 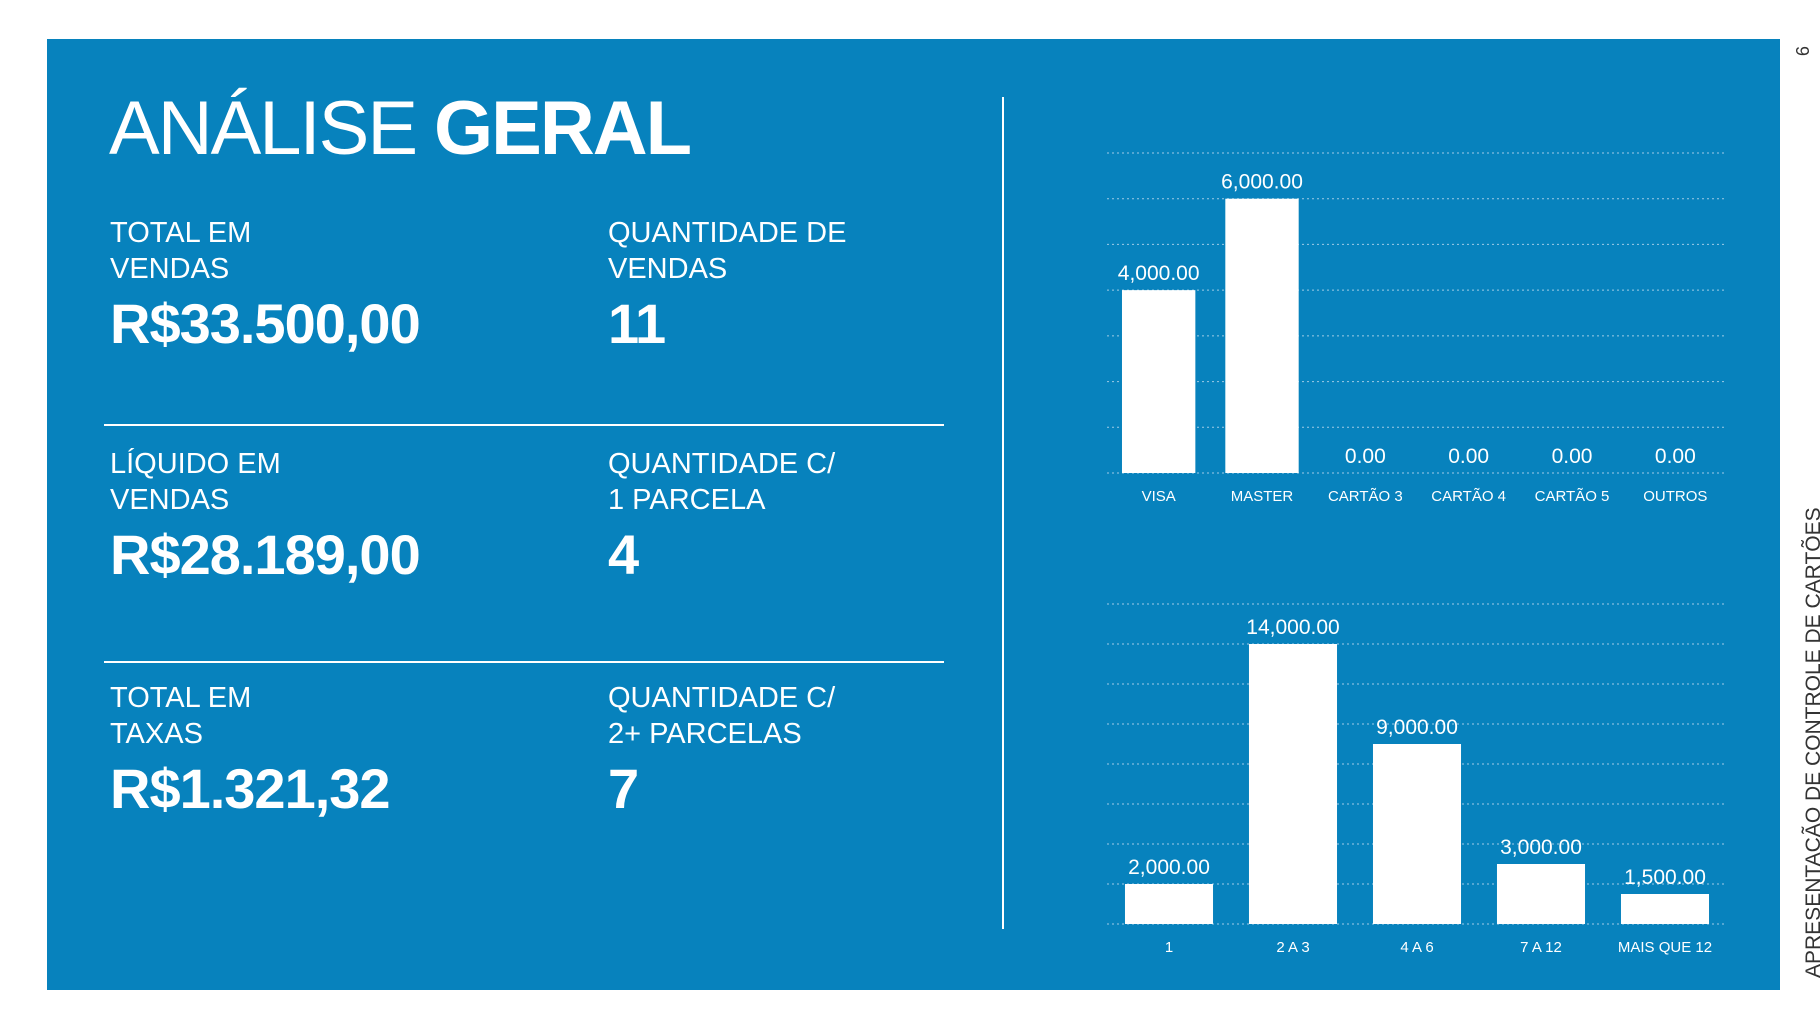 What do you see at coordinates (265, 323) in the screenshot?
I see `stat-value: R$33.500,00` at bounding box center [265, 323].